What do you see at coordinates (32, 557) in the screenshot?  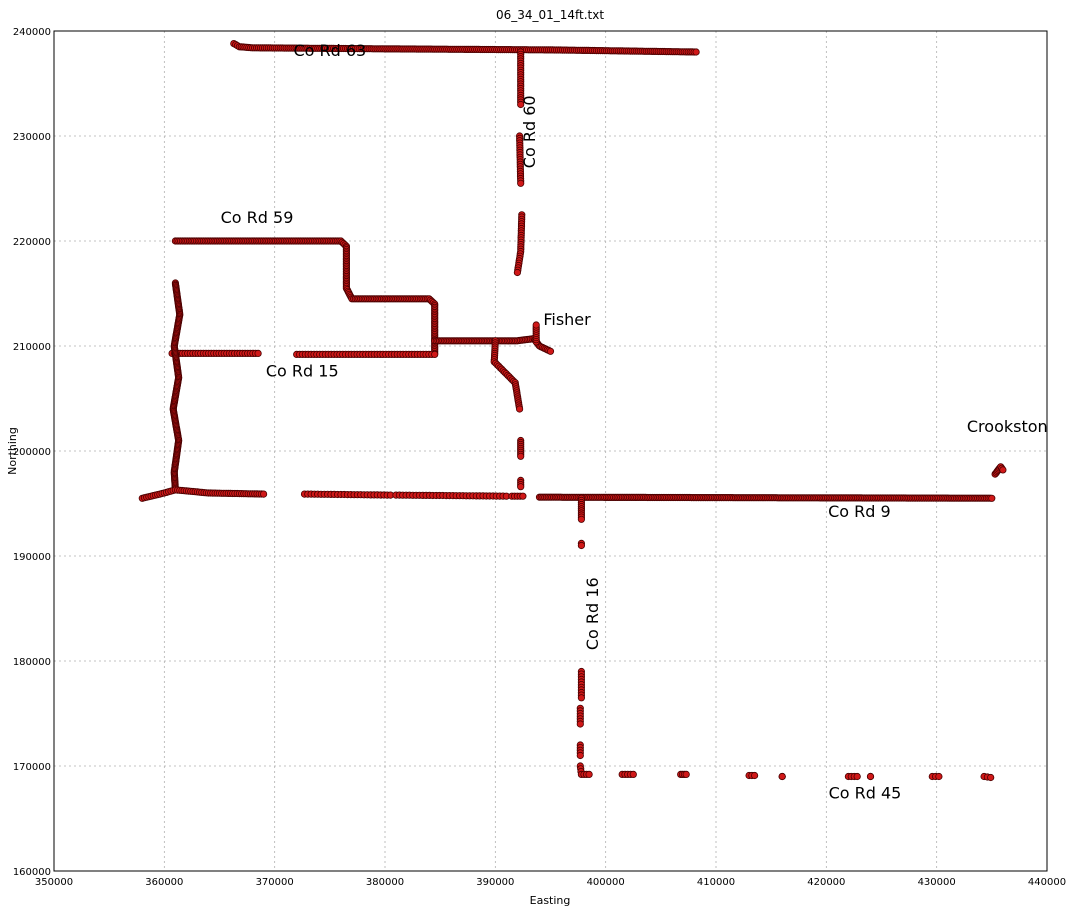 I see `y-tick-label: 190000` at bounding box center [32, 557].